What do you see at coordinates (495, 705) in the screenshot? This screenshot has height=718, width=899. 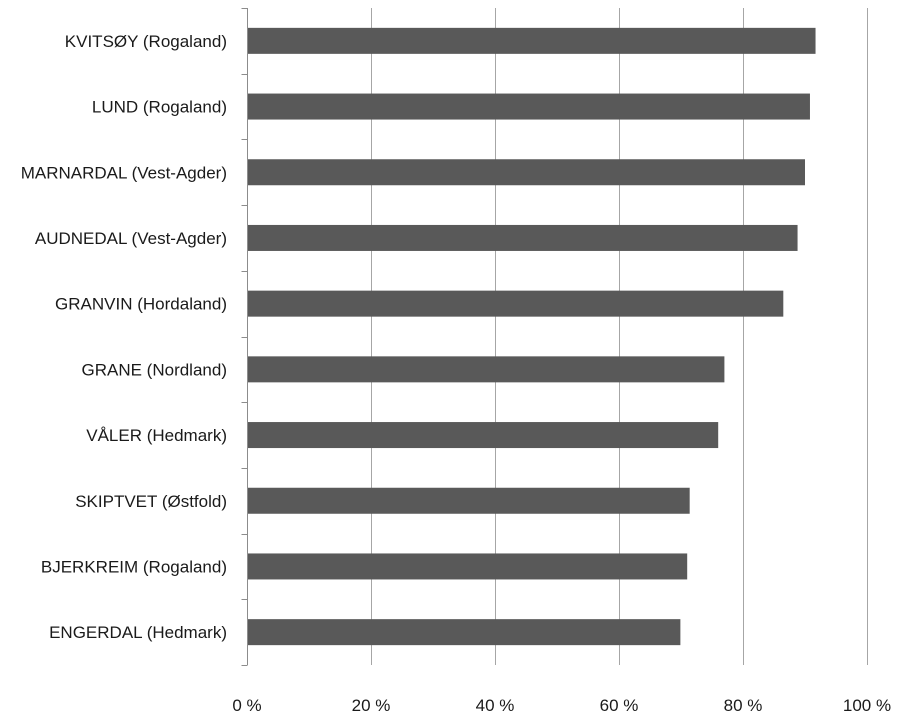 I see `x-tick-label: 40 %` at bounding box center [495, 705].